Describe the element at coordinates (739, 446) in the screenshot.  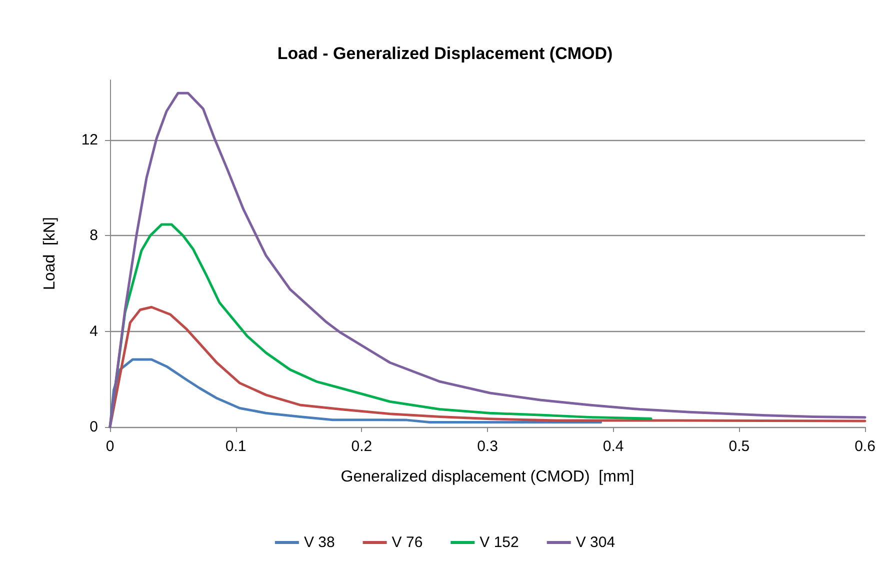
I see `x-tick-label: 0.5` at that location.